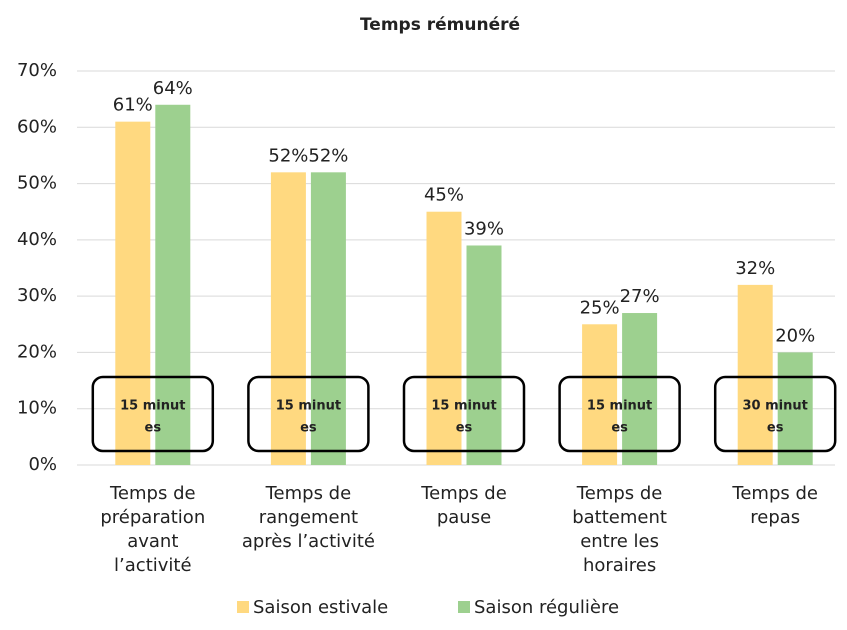 The image size is (847, 630). Describe the element at coordinates (37, 295) in the screenshot. I see `y-tick-label: 30%` at that location.